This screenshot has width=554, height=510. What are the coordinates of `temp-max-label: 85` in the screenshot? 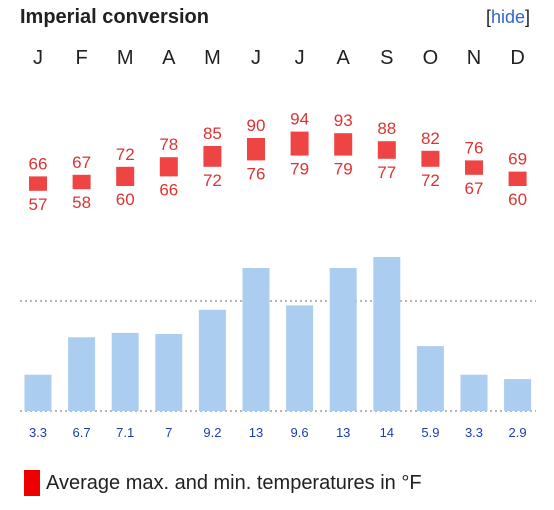 It's located at (212, 133).